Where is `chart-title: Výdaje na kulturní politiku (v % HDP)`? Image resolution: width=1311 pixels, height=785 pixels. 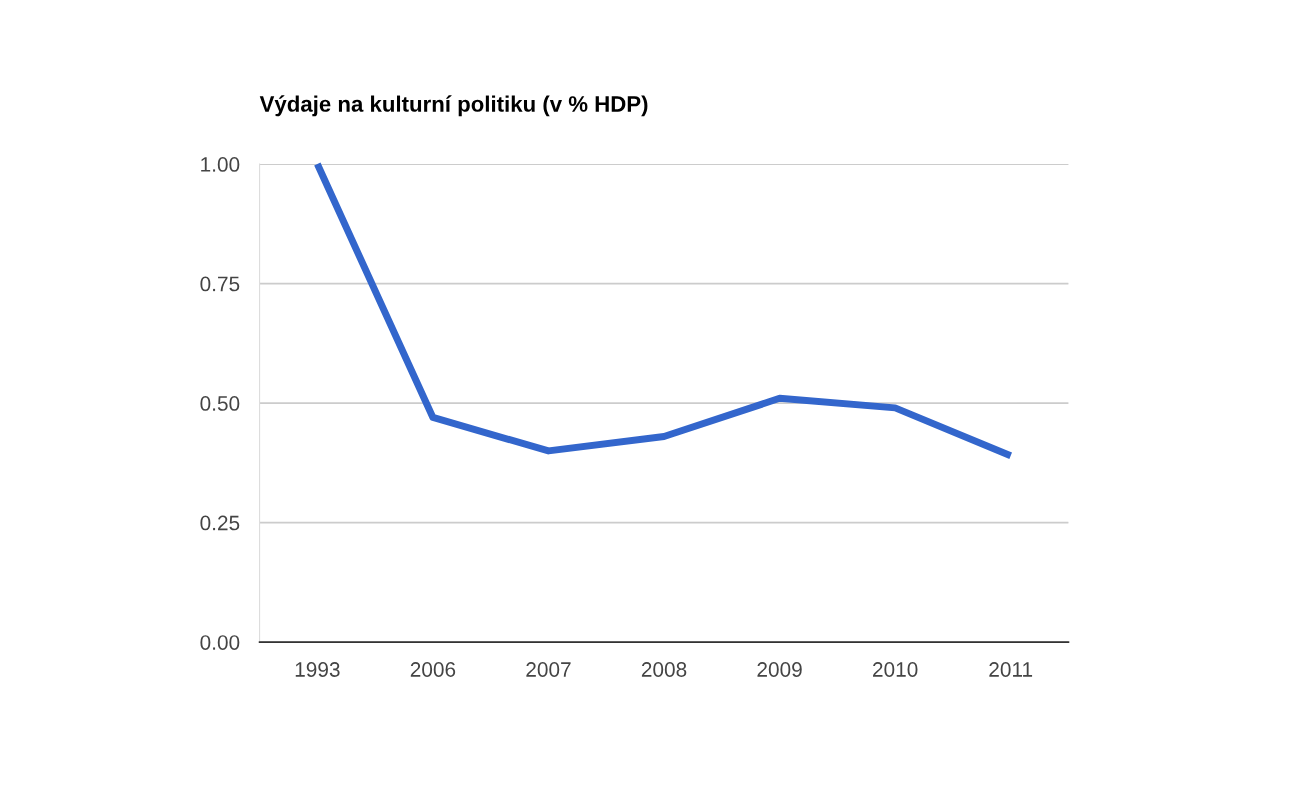
chart-title: Výdaje na kulturní politiku (v % HDP) is located at coordinates (453, 106).